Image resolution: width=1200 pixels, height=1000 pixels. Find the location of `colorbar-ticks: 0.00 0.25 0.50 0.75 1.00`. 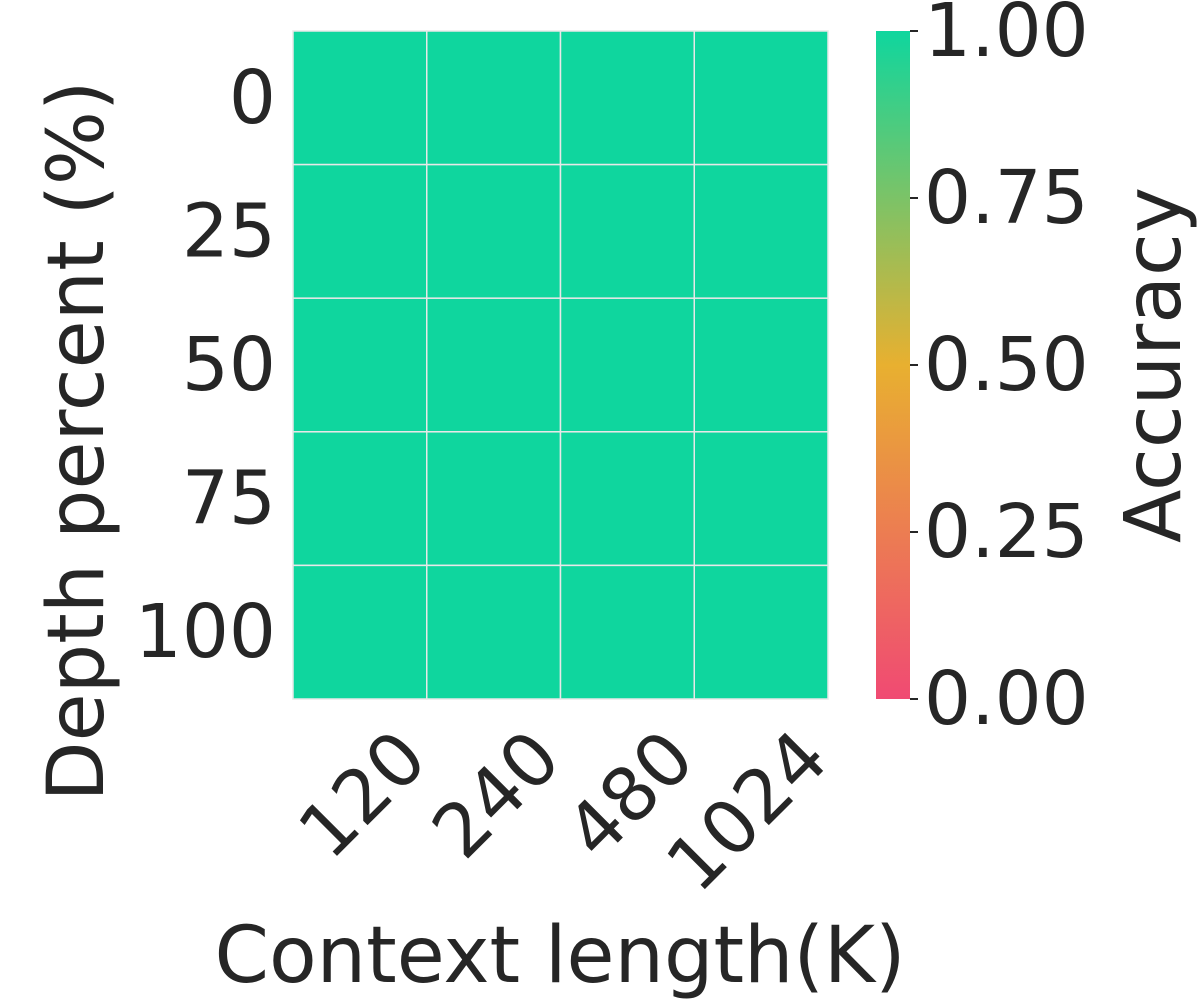

colorbar-ticks: 0.00 0.25 0.50 0.75 1.00 is located at coordinates (999, 371).